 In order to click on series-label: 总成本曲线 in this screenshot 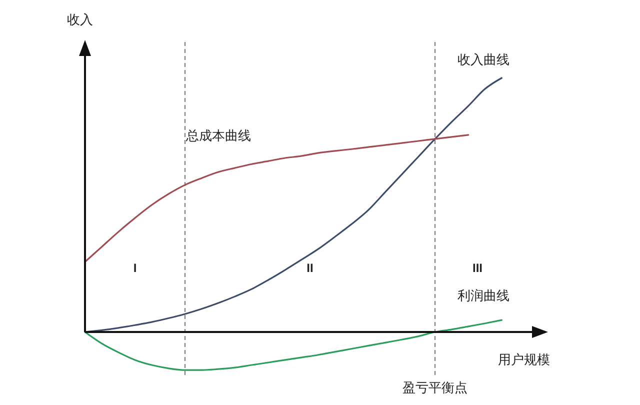, I will do `click(217, 135)`.